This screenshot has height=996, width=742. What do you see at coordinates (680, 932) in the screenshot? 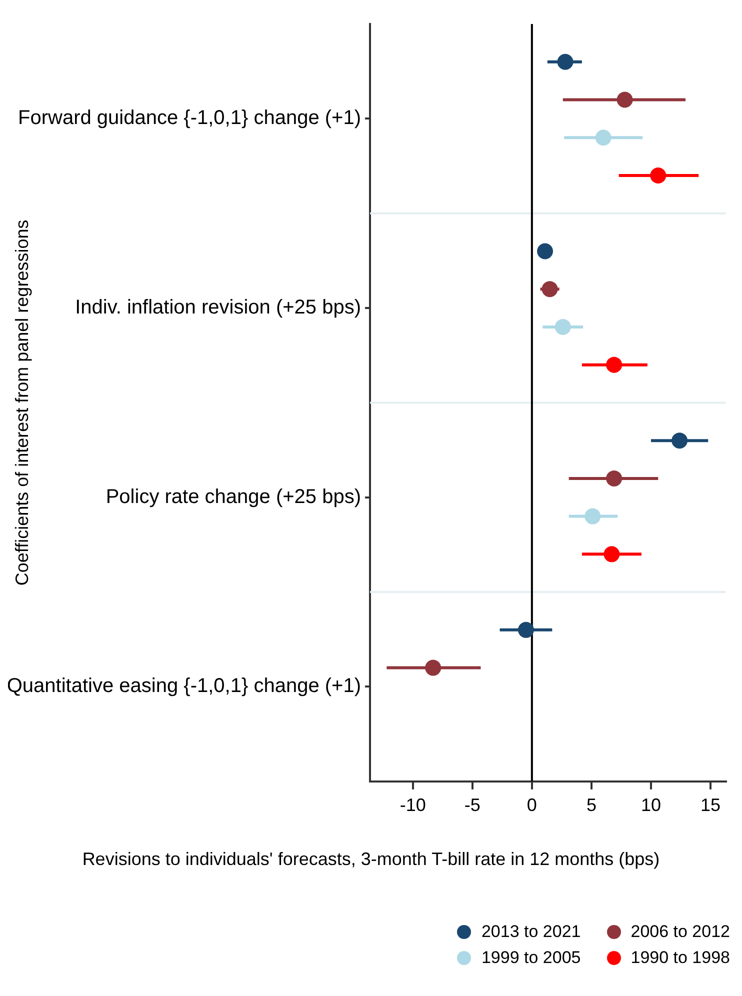
I see `legend-label: 2006 to 2012` at bounding box center [680, 932].